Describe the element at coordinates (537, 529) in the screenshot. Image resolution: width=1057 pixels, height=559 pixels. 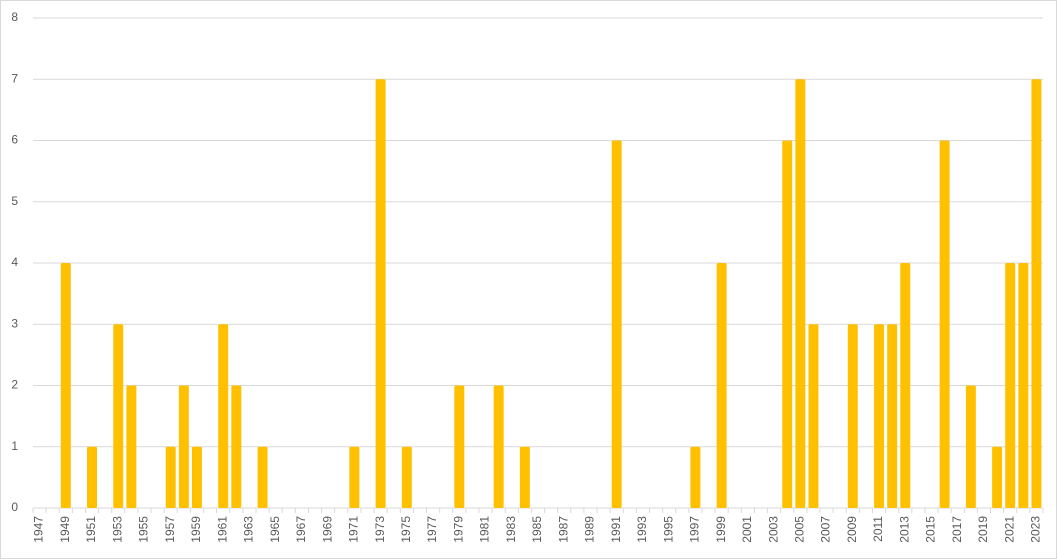
I see `x-tick-label: 1985` at that location.